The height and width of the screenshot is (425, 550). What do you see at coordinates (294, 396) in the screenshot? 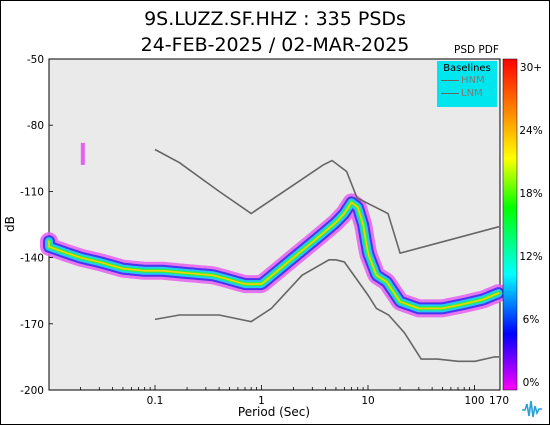
I see `x-axis: 0.1 1 10 100 170` at bounding box center [294, 396].